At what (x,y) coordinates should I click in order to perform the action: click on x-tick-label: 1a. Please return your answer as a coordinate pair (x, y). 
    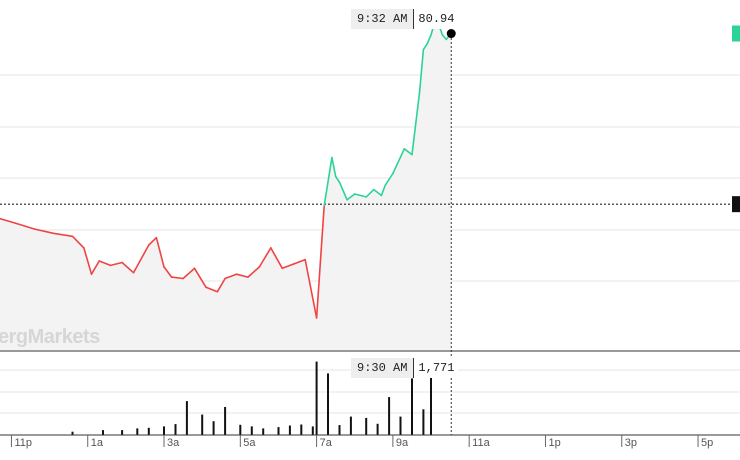
    Looking at the image, I should click on (97, 443).